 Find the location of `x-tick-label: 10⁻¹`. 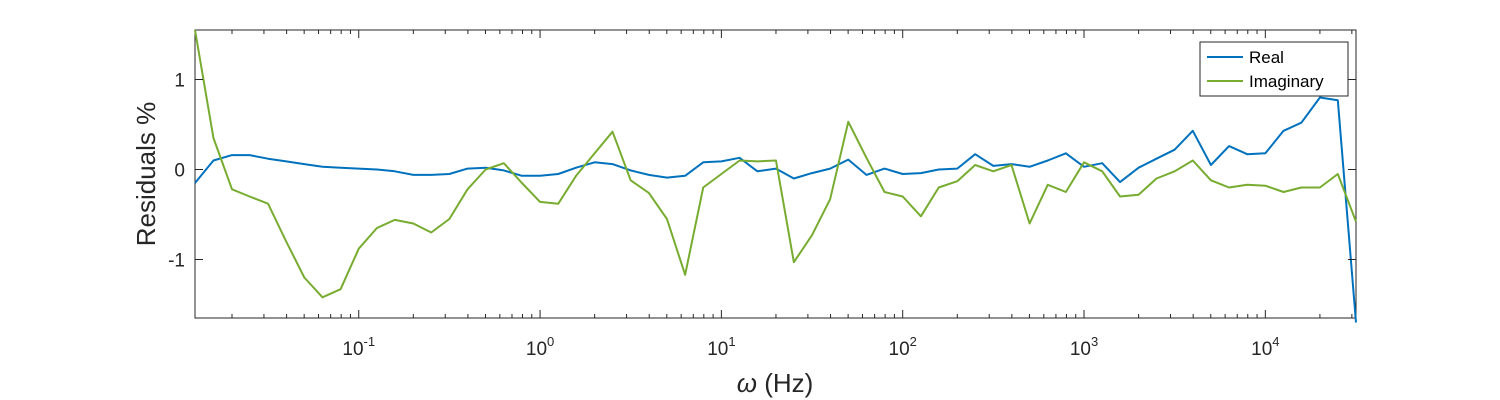

x-tick-label: 10⁻¹ is located at coordinates (358, 347).